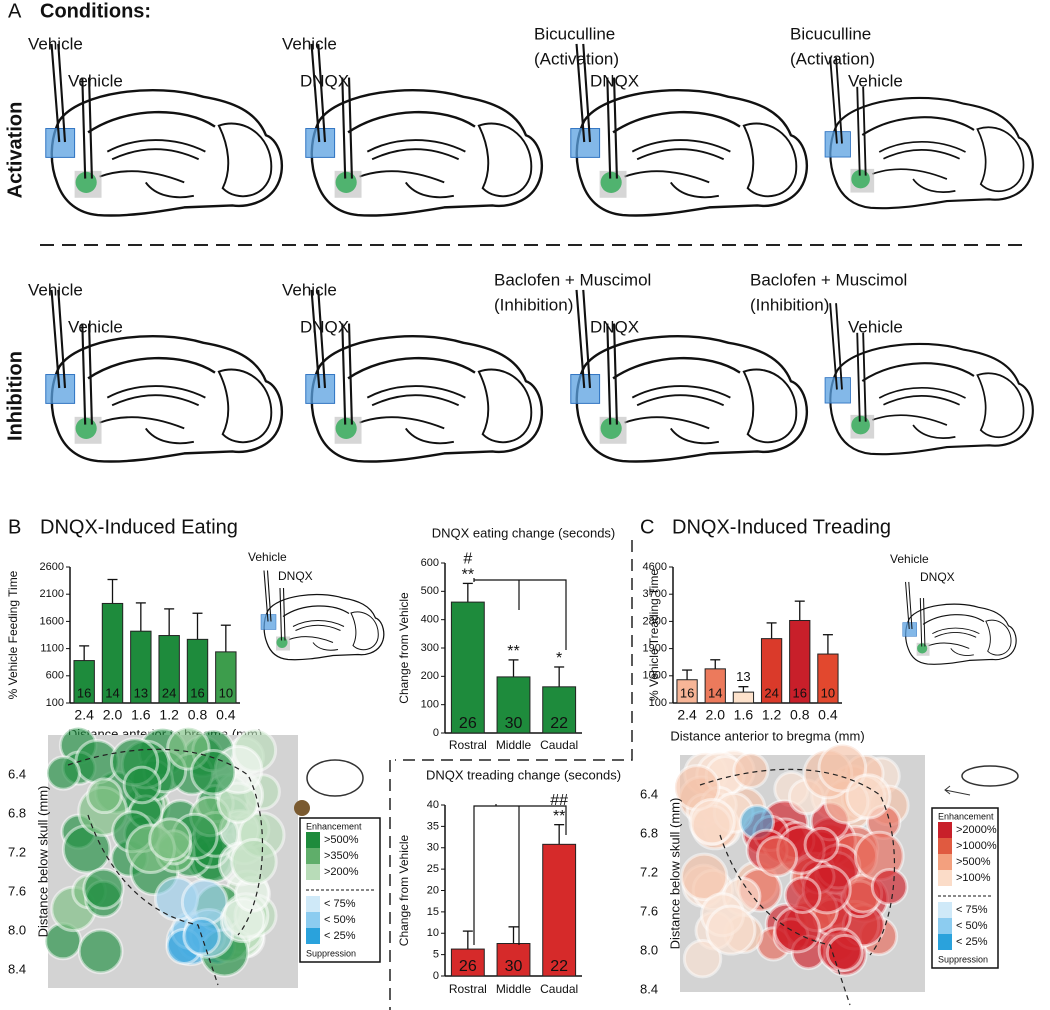  I want to click on n-label: 14, so click(112, 692).